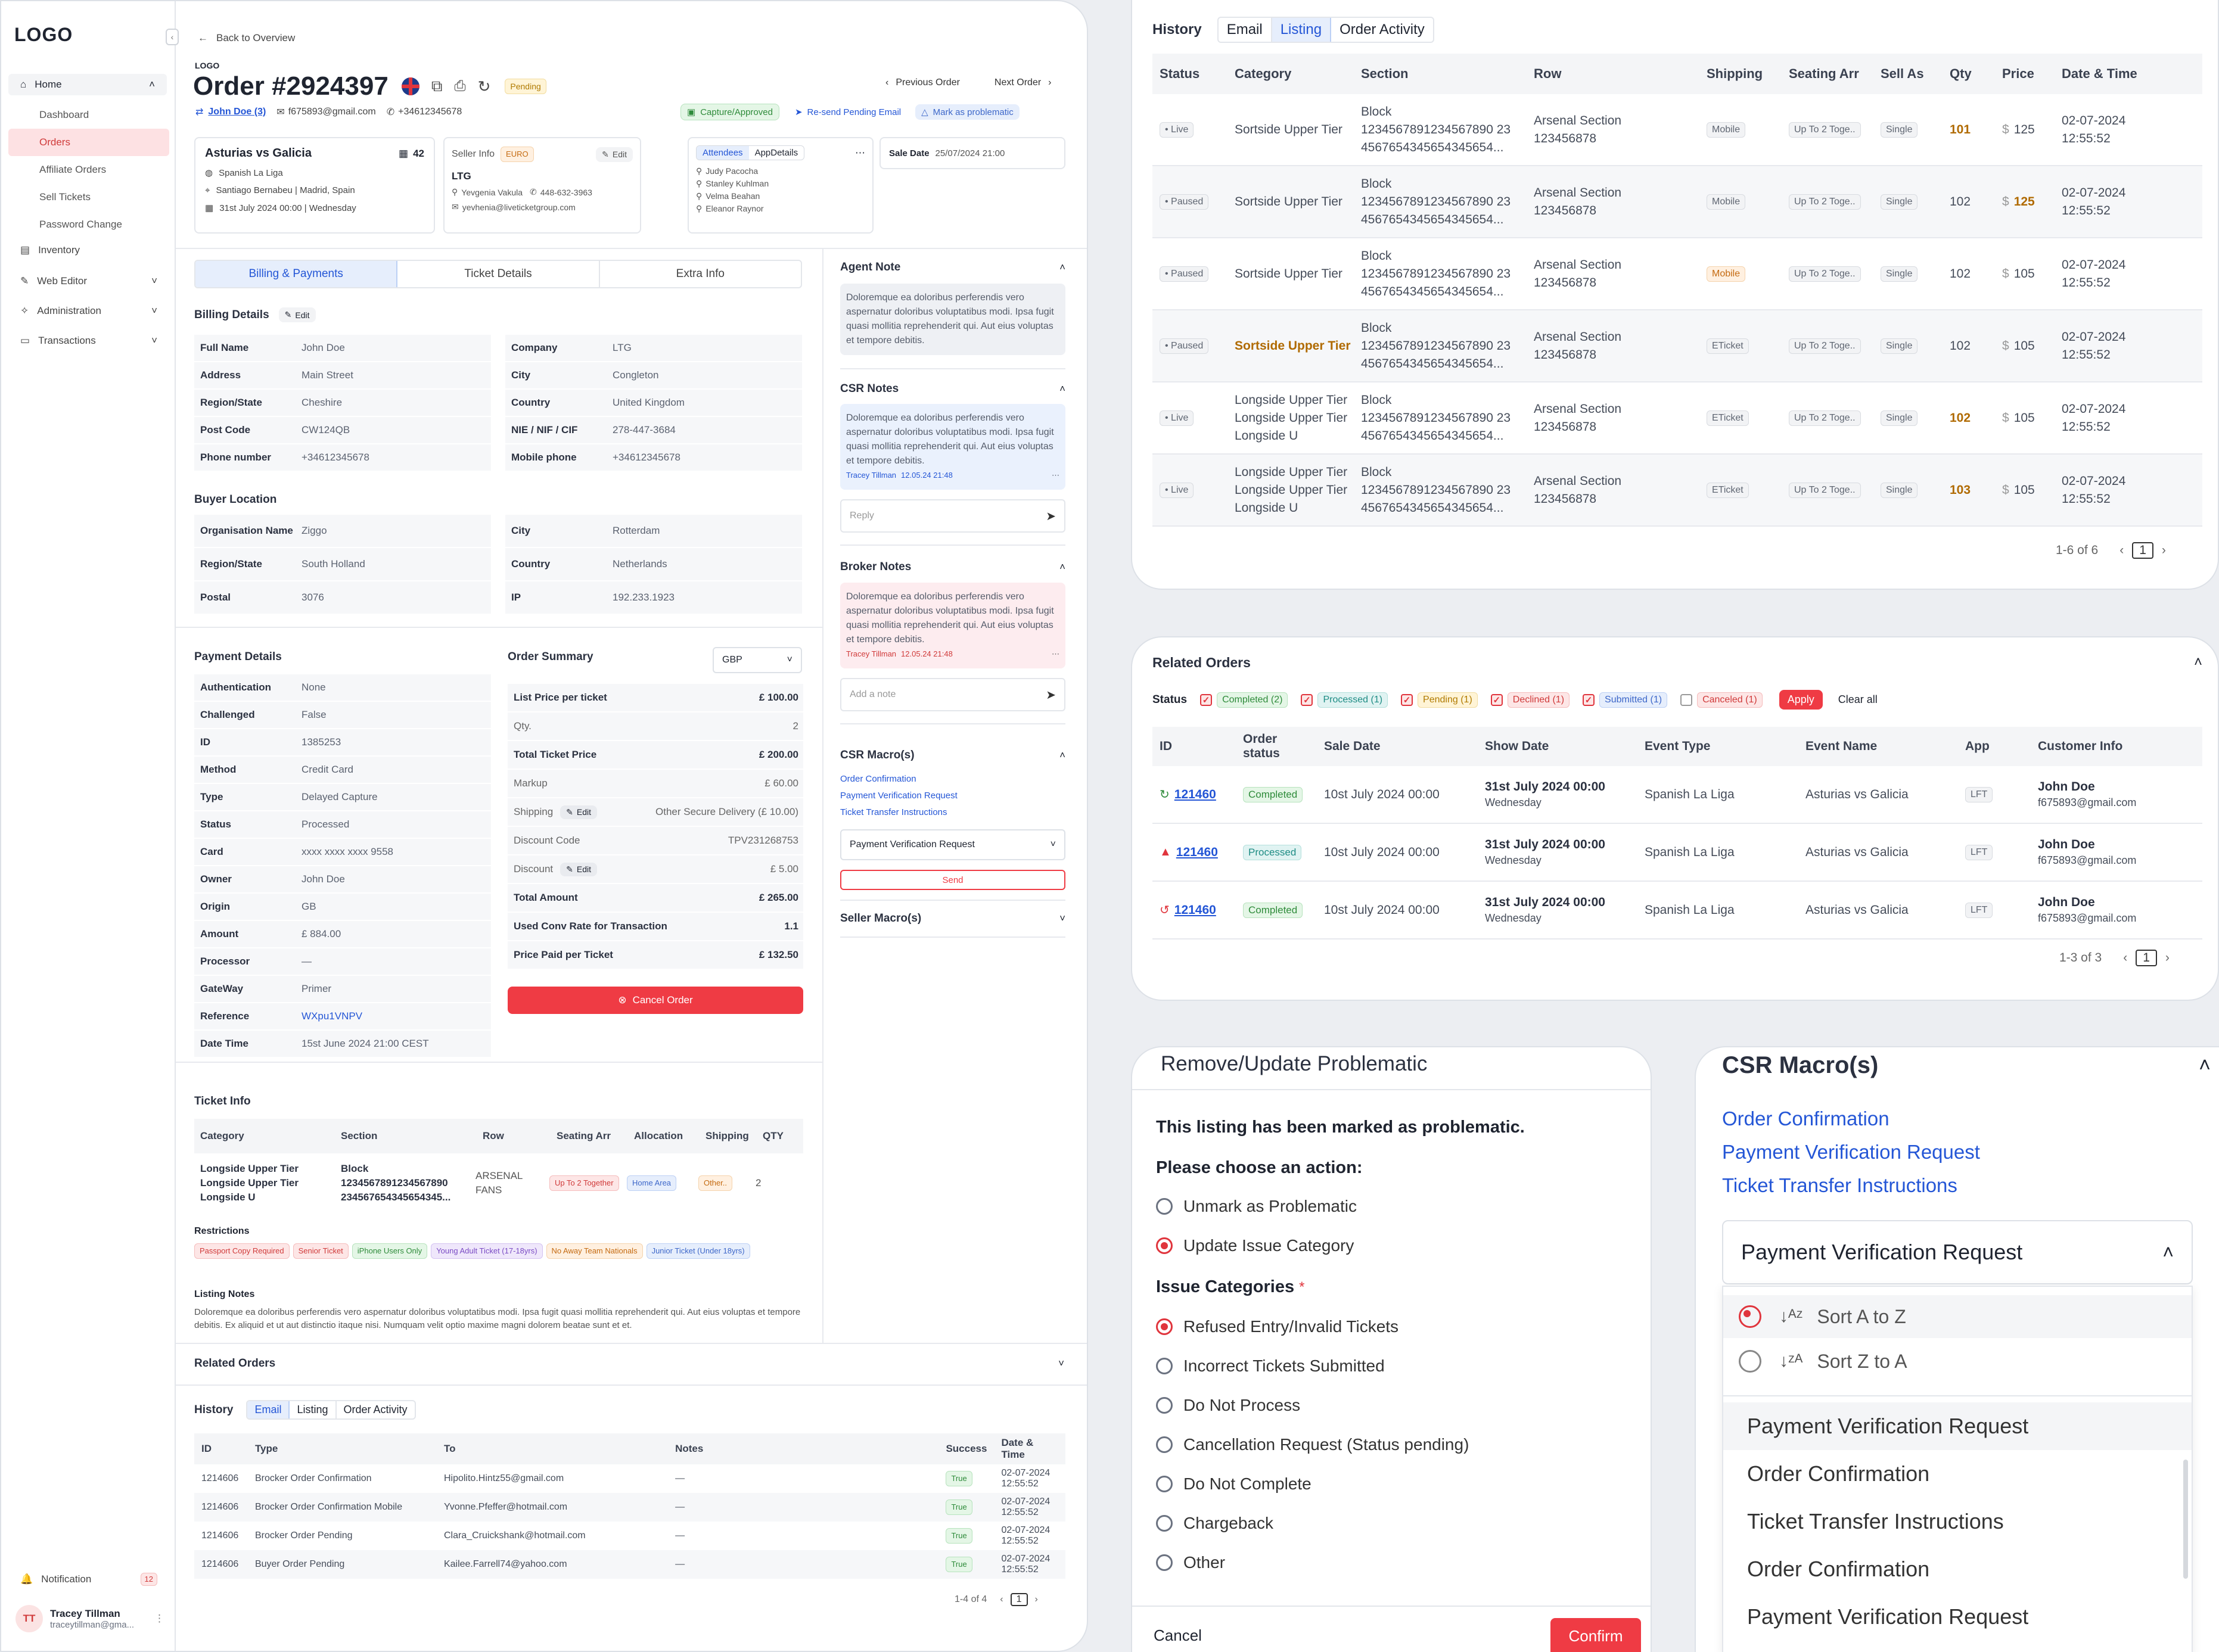  What do you see at coordinates (159, 1618) in the screenshot?
I see `more-vertical-icon: ⋮` at bounding box center [159, 1618].